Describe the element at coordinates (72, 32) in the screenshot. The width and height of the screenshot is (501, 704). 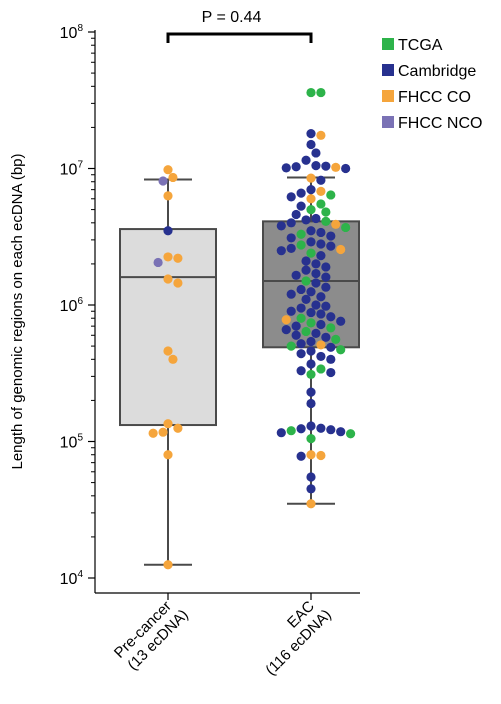
I see `y-tick-label: 10⁸` at that location.